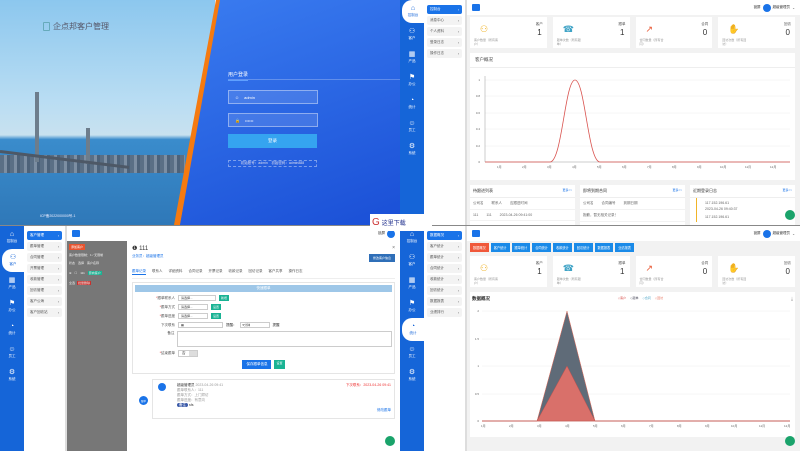 The height and width of the screenshot is (451, 800). I want to click on submenu-item: 登录日志 ›, so click(444, 42).